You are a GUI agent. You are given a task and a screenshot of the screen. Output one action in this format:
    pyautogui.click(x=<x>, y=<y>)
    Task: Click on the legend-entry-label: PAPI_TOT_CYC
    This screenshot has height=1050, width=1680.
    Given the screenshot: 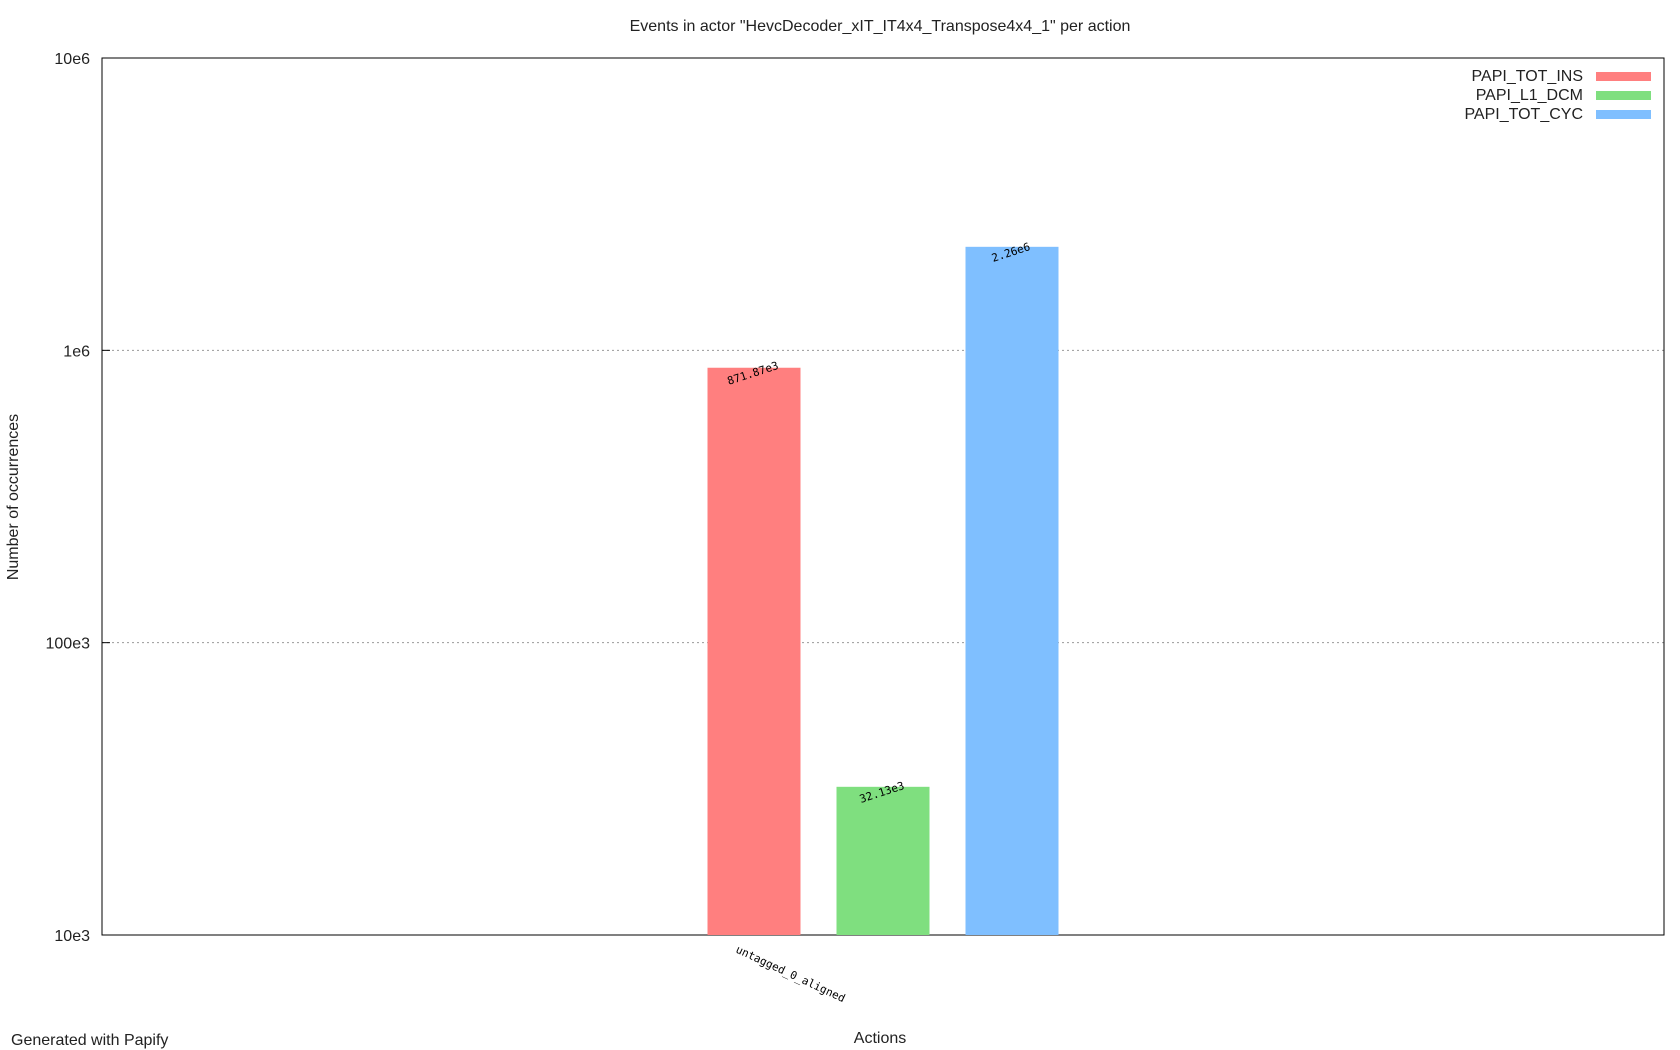 What is the action you would take?
    pyautogui.click(x=1523, y=114)
    